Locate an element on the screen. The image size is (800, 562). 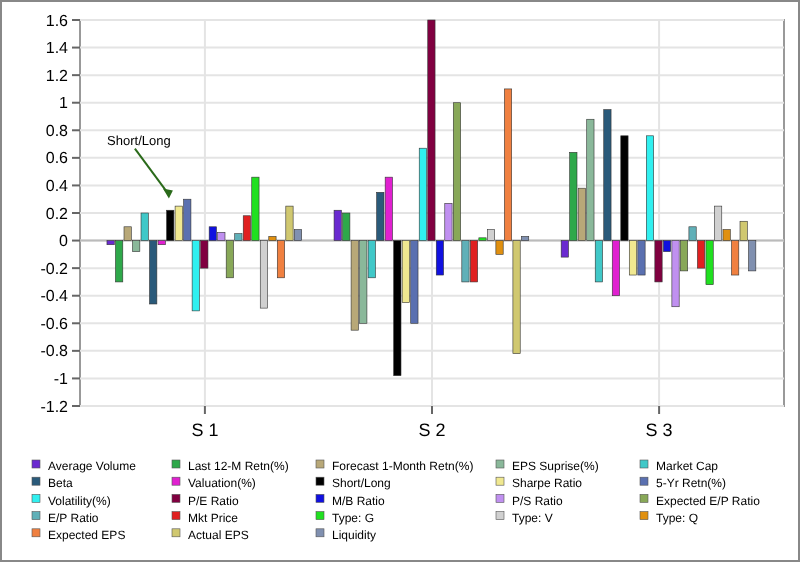
y-tick-label: -0.6 is located at coordinates (55, 323).